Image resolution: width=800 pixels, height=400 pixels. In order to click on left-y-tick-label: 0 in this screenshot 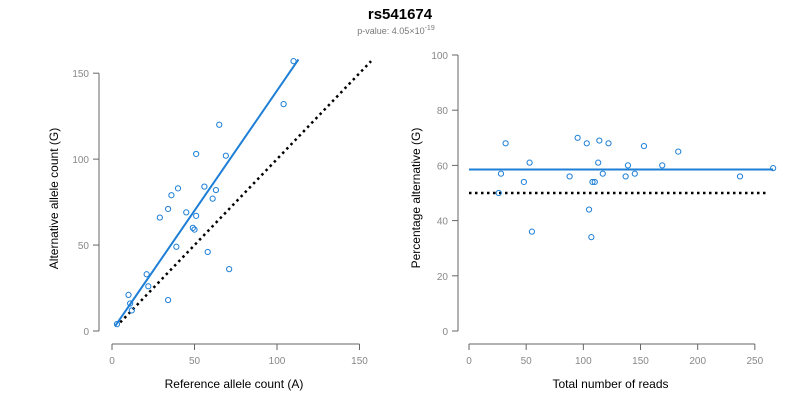, I will do `click(86, 332)`.